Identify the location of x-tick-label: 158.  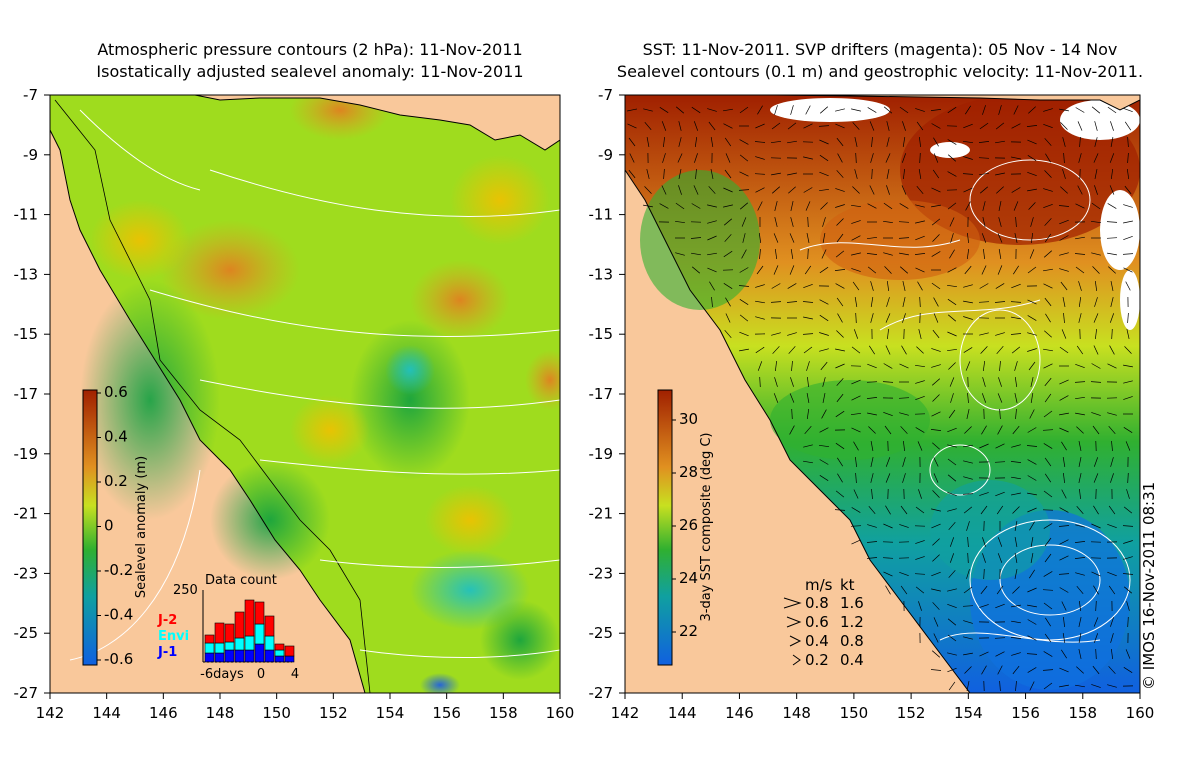
(503, 713).